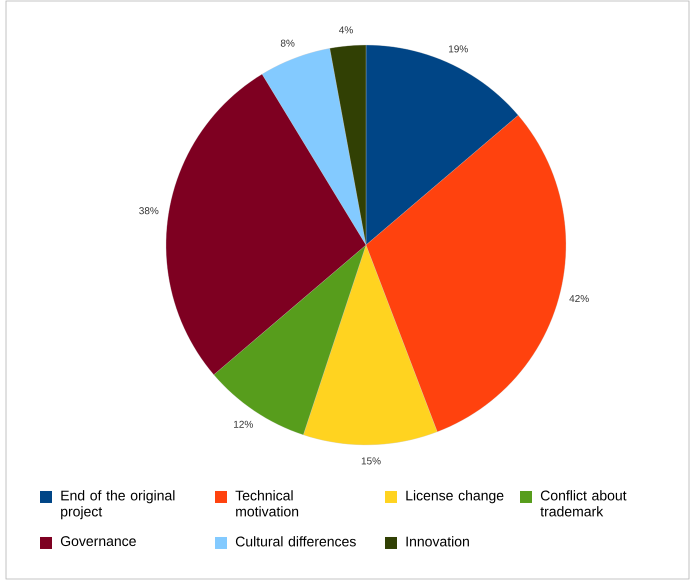 Image resolution: width=695 pixels, height=580 pixels. I want to click on legend-label: Conflict about trademark, so click(583, 503).